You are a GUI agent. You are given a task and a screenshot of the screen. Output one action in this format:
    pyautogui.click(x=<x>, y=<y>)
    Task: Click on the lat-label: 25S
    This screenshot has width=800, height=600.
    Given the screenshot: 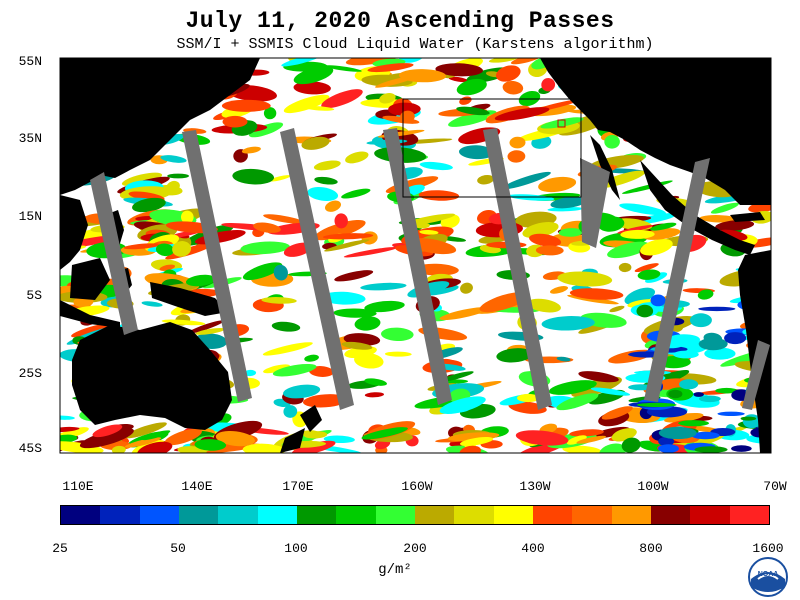 What is the action you would take?
    pyautogui.click(x=30, y=373)
    